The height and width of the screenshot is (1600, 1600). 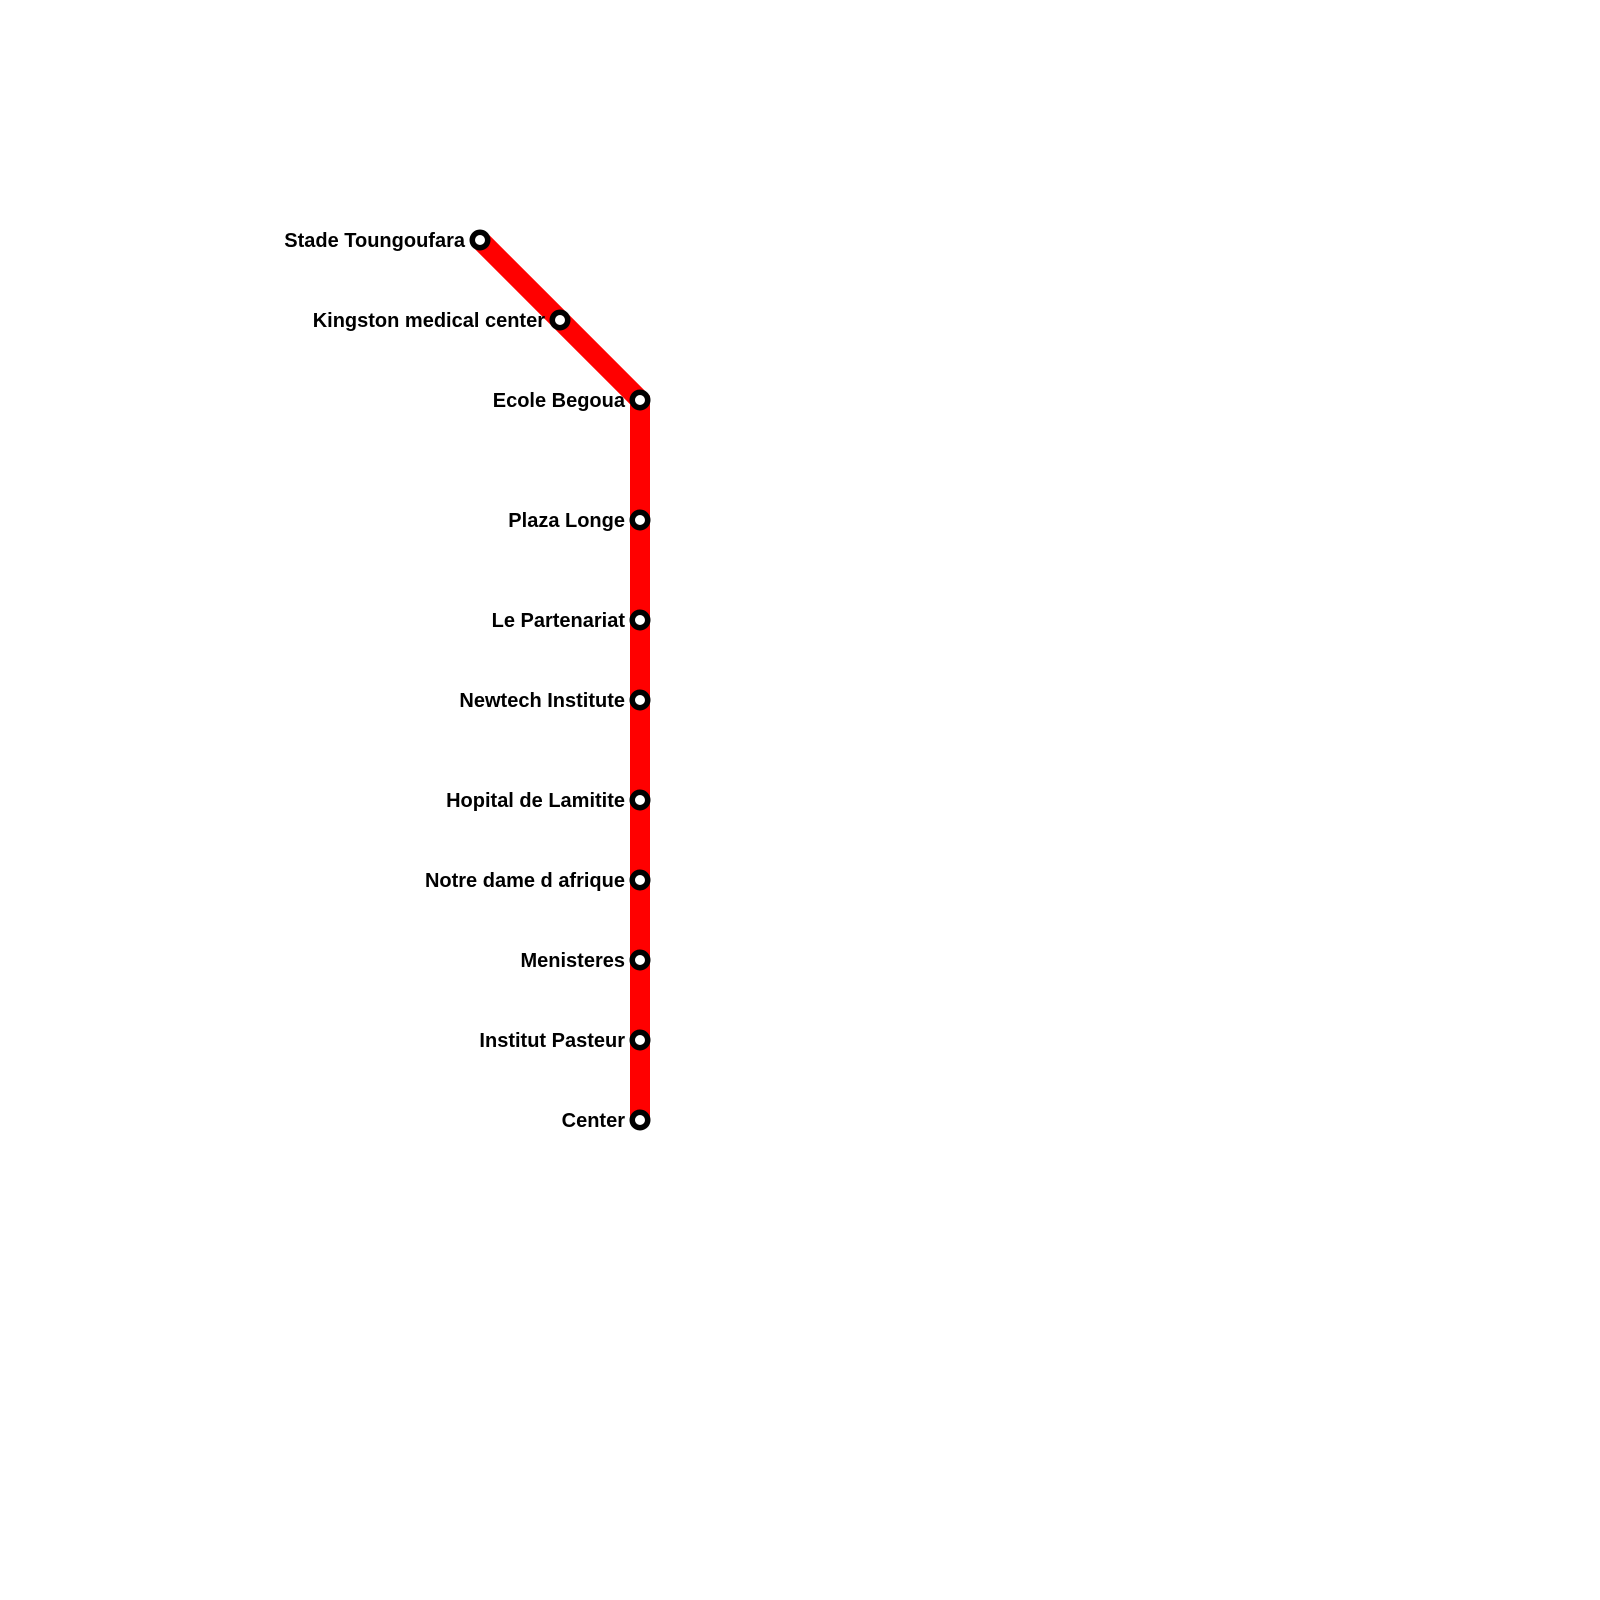 What do you see at coordinates (566, 521) in the screenshot?
I see `station-label: Plaza Longe` at bounding box center [566, 521].